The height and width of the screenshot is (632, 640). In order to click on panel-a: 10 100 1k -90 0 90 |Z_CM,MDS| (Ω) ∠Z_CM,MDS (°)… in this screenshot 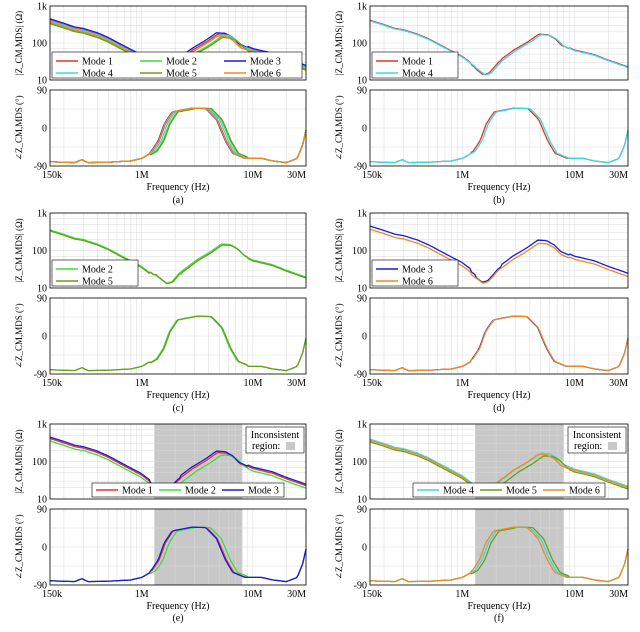, I will do `click(160, 104)`.